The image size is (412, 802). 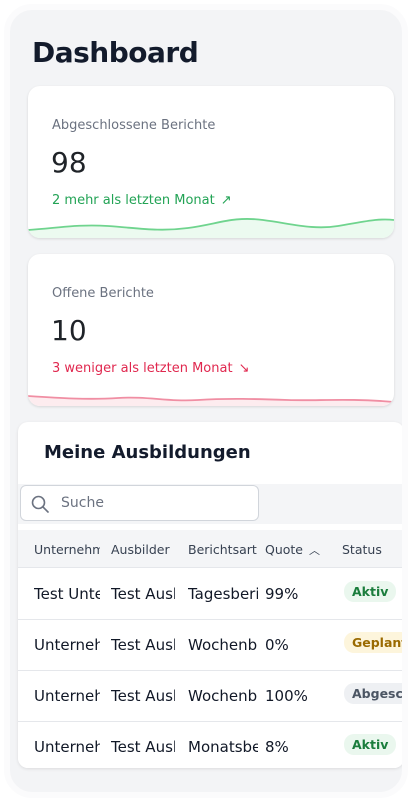 I want to click on trend-up-icon: ↗, so click(x=226, y=200).